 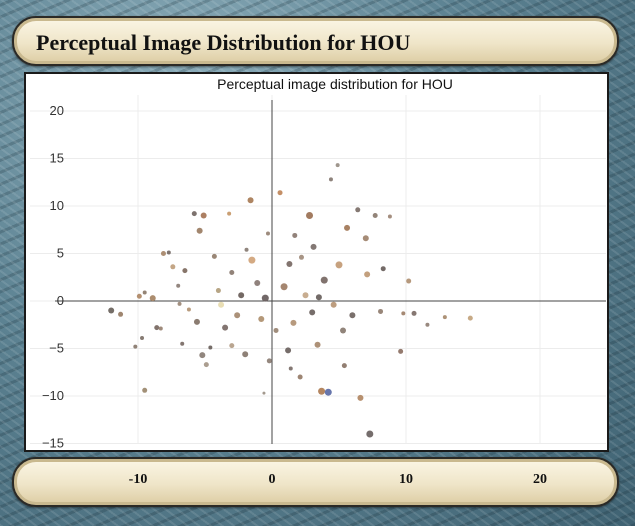 I want to click on y-tick-label-7: −15, so click(x=53, y=443).